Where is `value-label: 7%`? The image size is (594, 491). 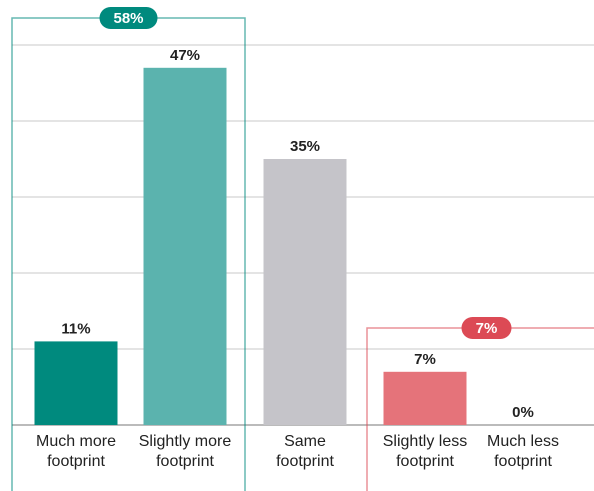 value-label: 7% is located at coordinates (425, 359).